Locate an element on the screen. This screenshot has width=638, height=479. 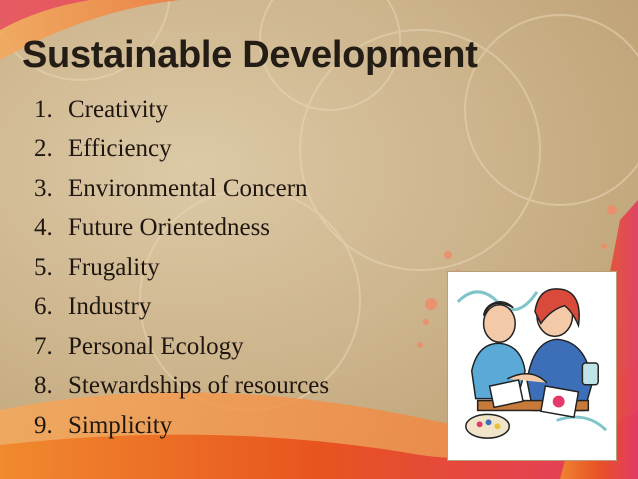
list-item-number: 3. is located at coordinates (43, 188).